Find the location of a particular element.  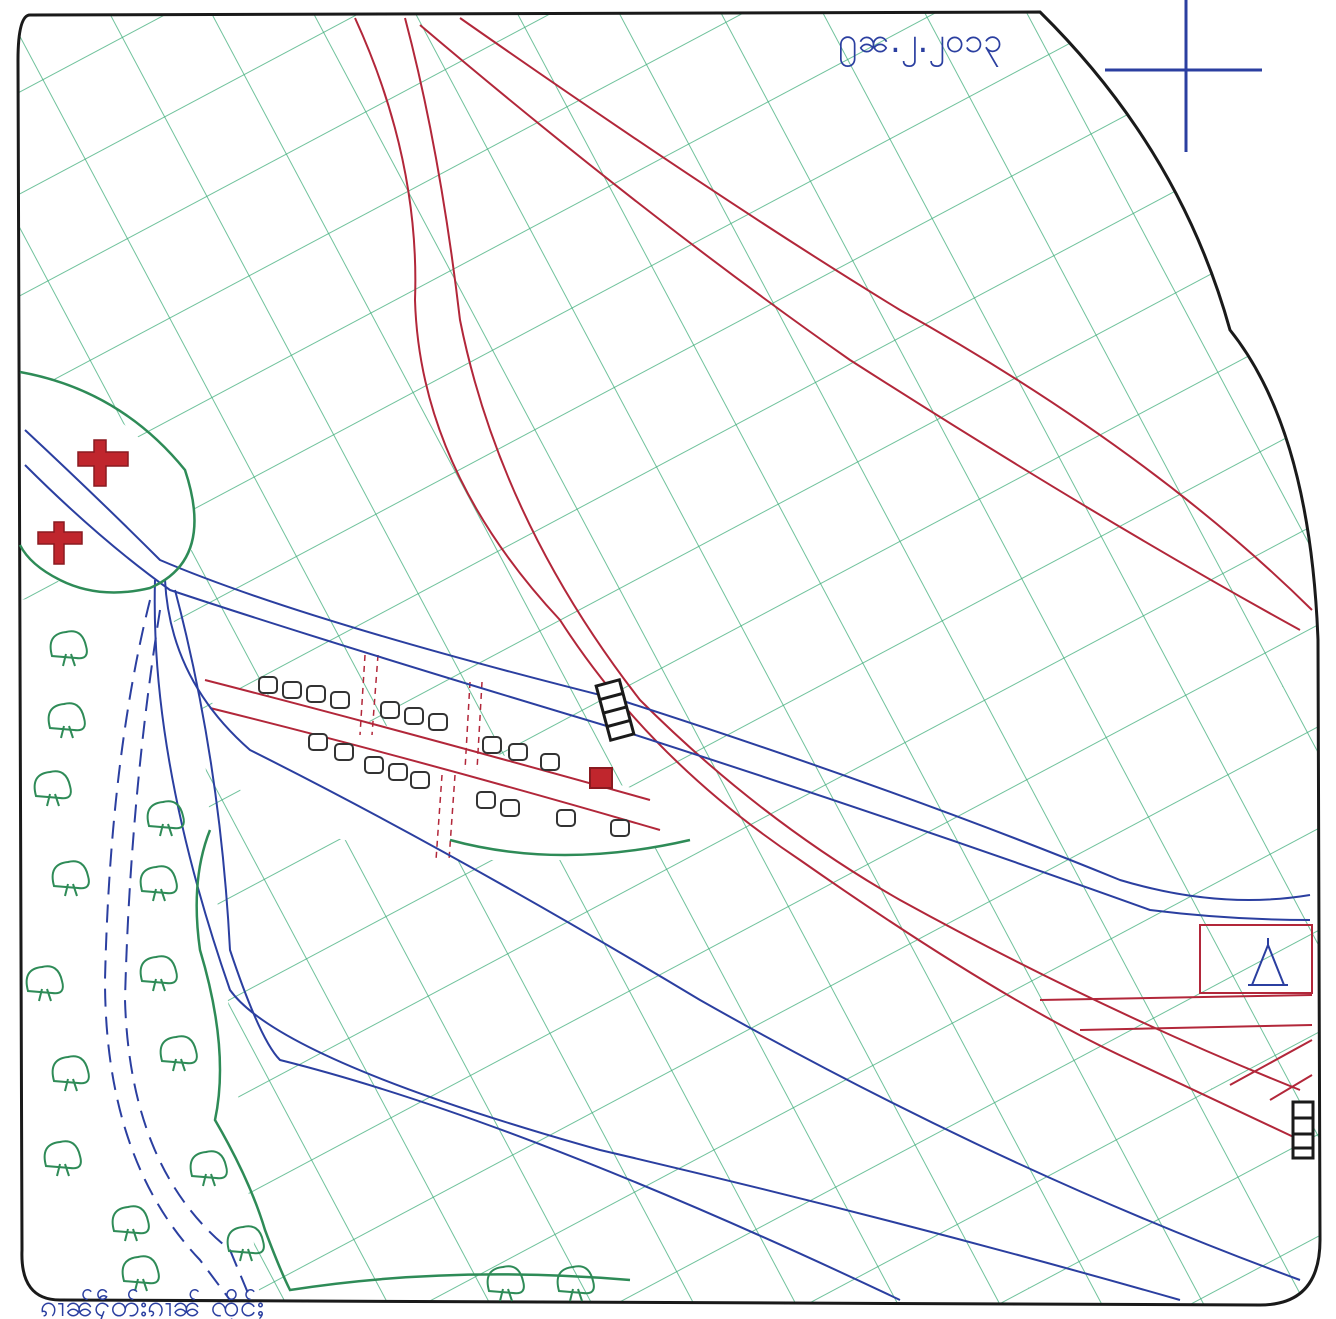

cemetery-crosses is located at coordinates (83, 502).